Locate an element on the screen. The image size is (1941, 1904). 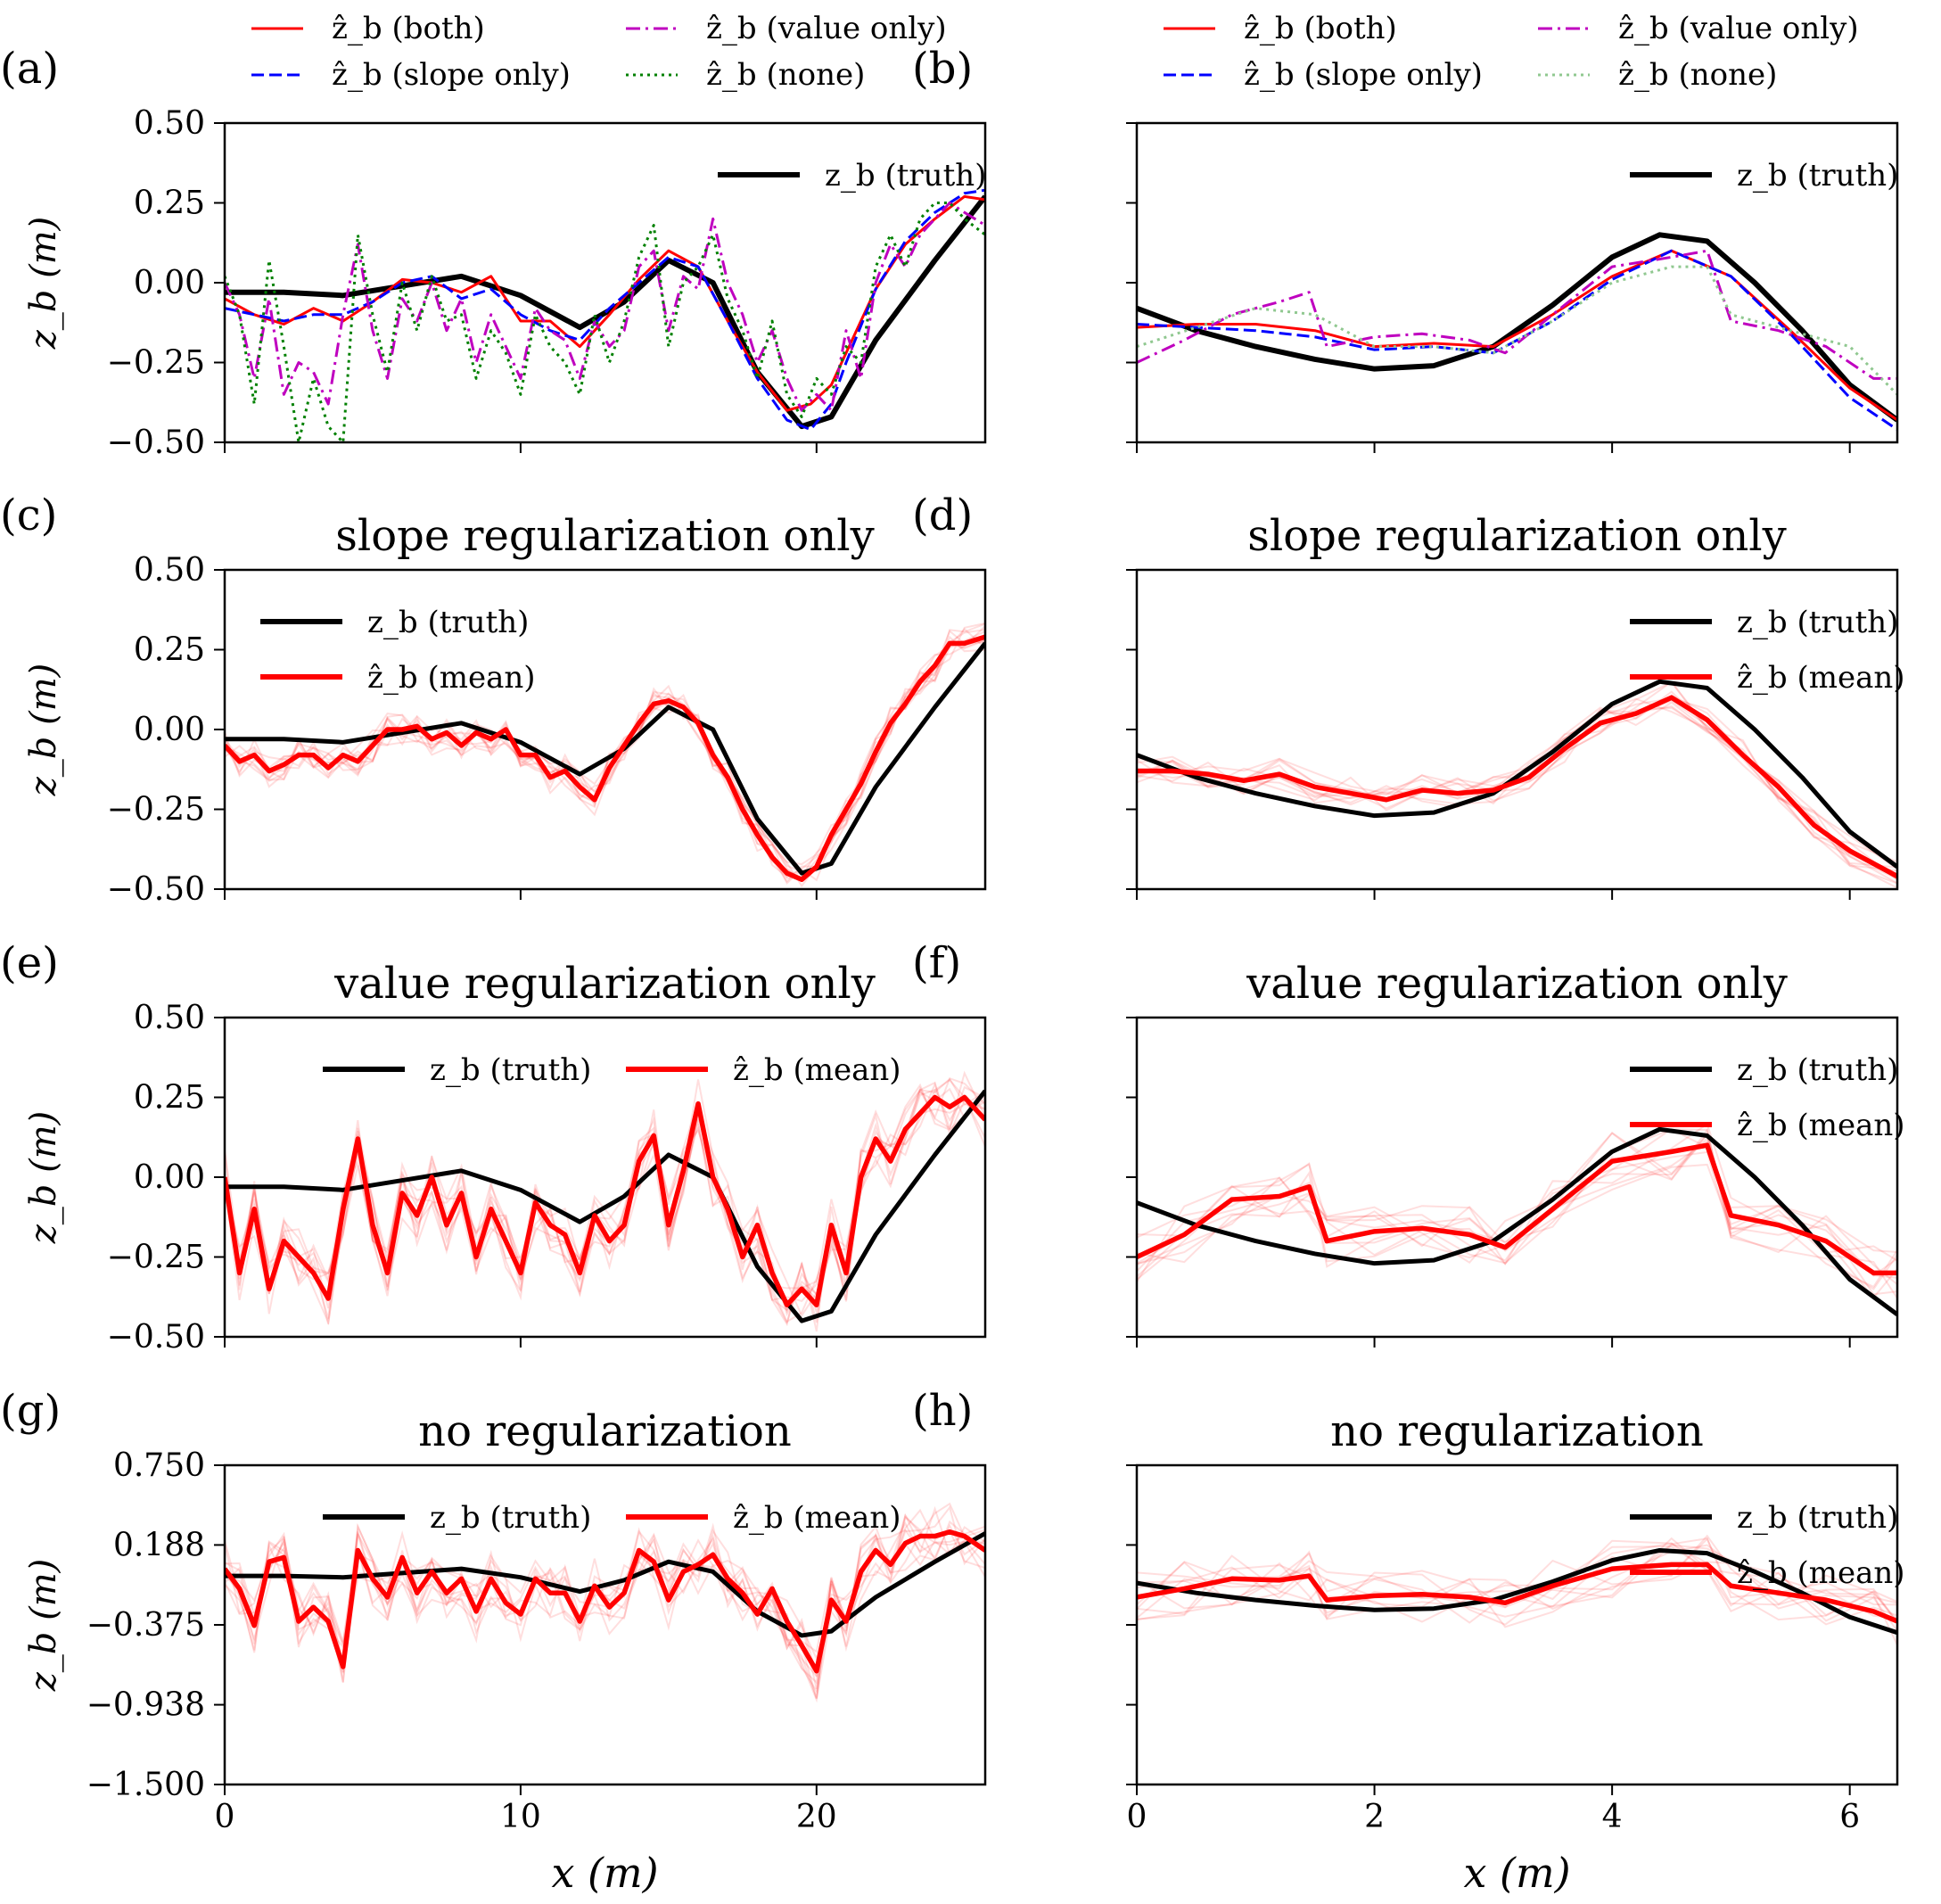
plot-area-h is located at coordinates (1517, 1590).